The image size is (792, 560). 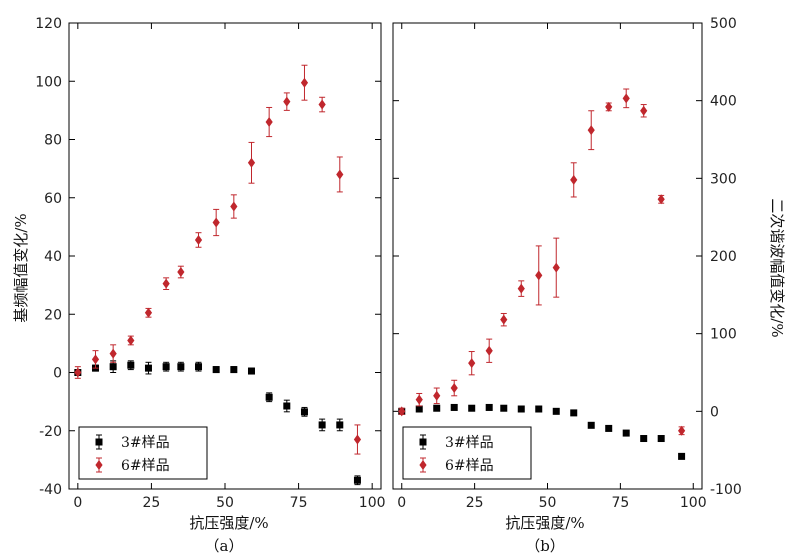 What do you see at coordinates (777, 267) in the screenshot?
I see `y-axis-label-b: 二次谐波幅值变化/%` at bounding box center [777, 267].